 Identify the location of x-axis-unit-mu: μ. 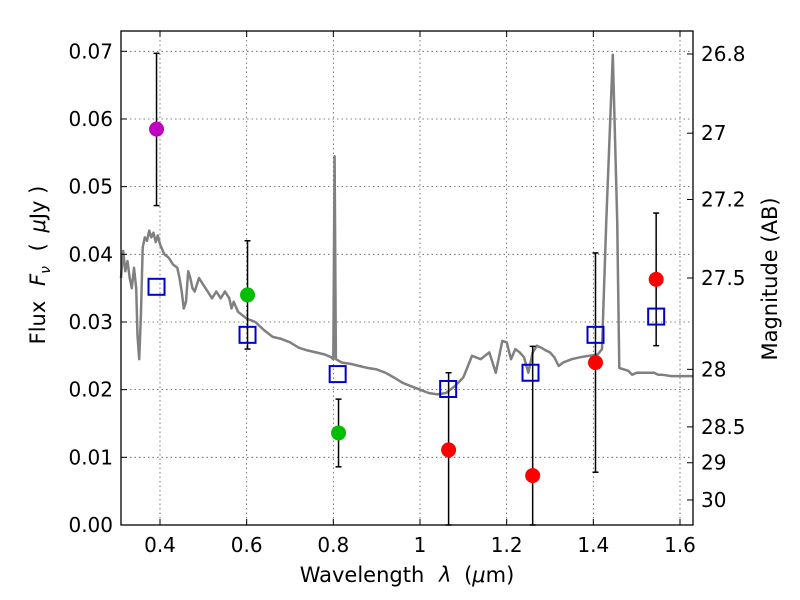
(478, 575).